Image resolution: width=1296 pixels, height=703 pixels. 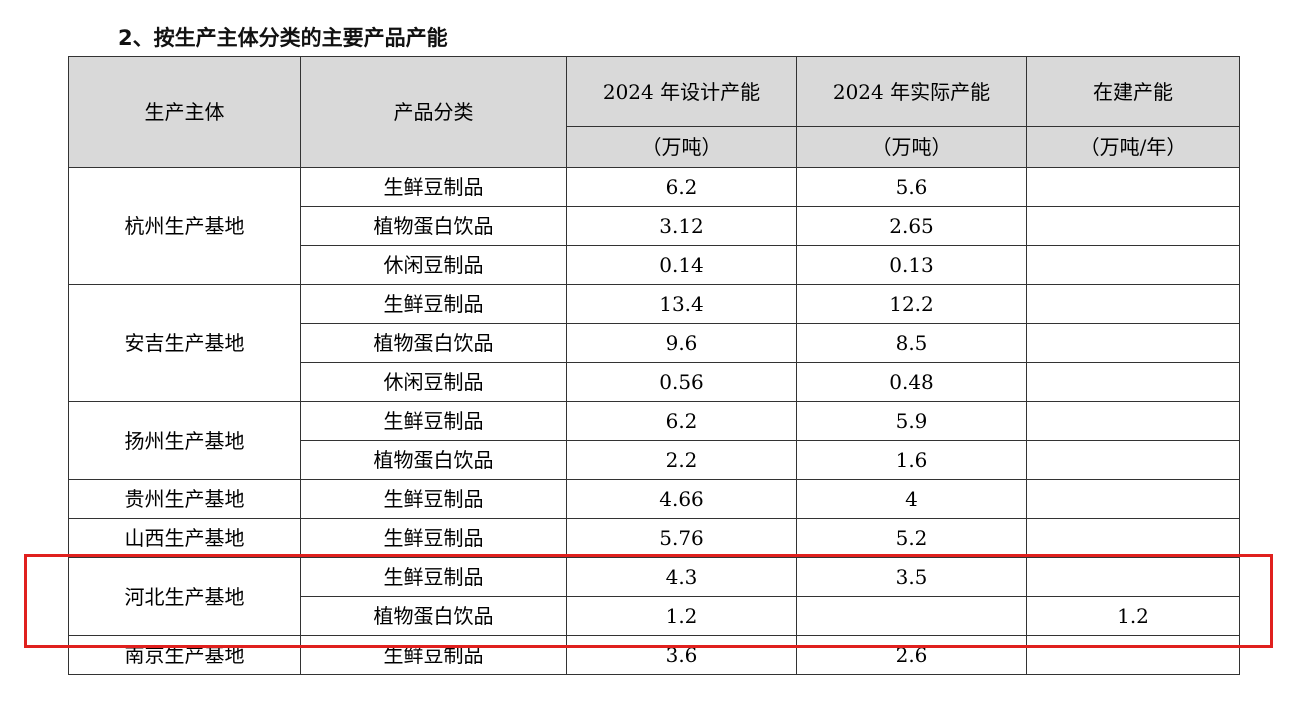 What do you see at coordinates (911, 265) in the screenshot?
I see `actual-capacity-cell: 0.13` at bounding box center [911, 265].